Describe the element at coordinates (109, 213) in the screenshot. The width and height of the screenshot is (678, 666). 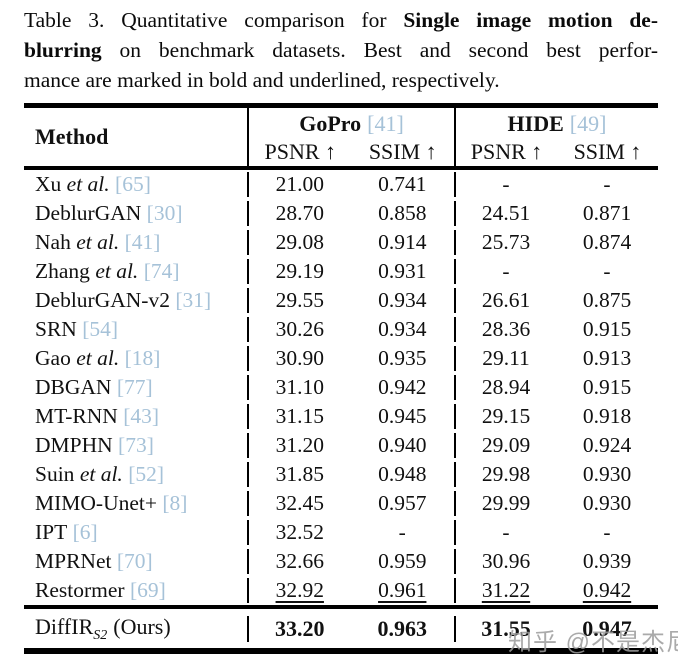
I see `method-cell: DeblurGAN [30]` at that location.